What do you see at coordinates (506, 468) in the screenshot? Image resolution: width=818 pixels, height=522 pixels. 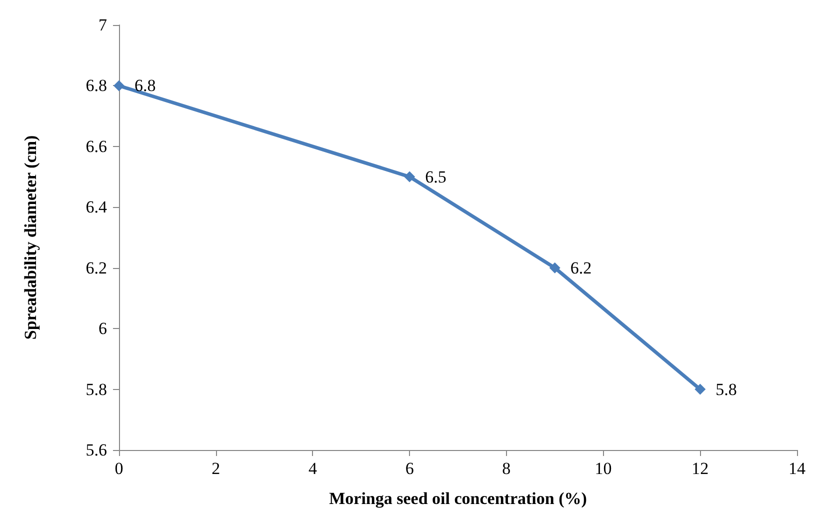 I see `x-tick-label: 8` at bounding box center [506, 468].